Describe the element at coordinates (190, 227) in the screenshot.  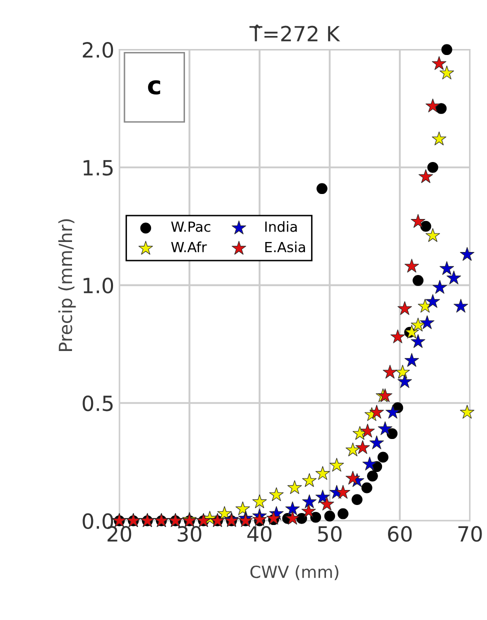
I see `legend-label: W.Pac` at that location.